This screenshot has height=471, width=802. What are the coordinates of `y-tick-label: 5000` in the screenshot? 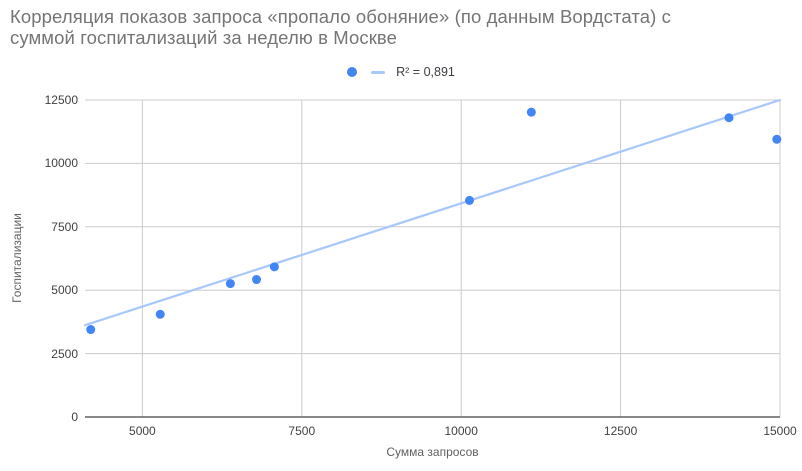 It's located at (64, 290).